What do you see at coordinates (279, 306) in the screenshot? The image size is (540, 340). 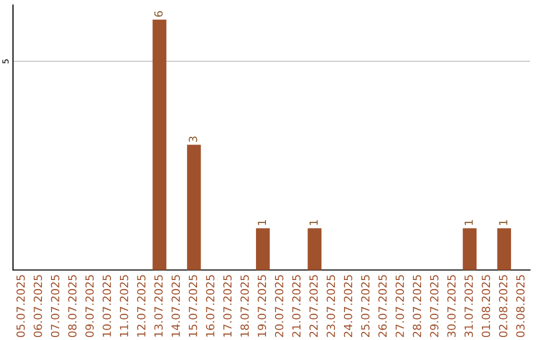 I see `x-tick-label: 20.07.2025` at bounding box center [279, 306].